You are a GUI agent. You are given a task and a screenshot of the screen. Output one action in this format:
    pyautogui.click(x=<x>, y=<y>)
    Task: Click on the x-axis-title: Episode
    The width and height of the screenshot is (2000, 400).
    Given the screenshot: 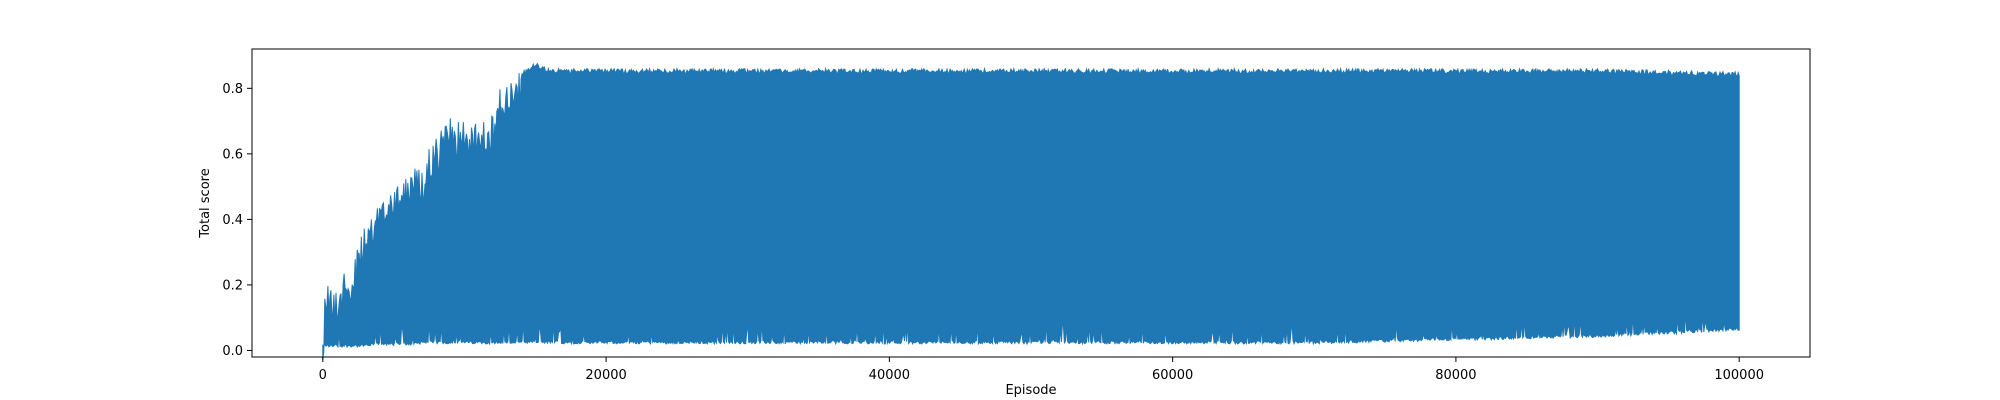 What is the action you would take?
    pyautogui.click(x=1030, y=390)
    